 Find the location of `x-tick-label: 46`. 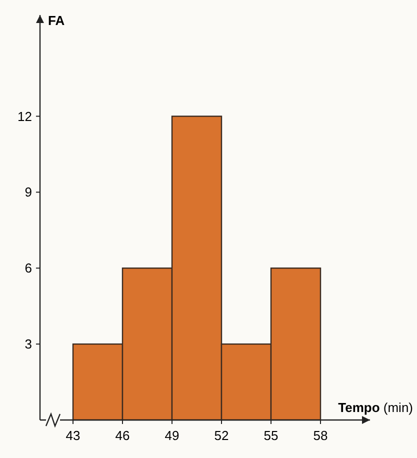

x-tick-label: 46 is located at coordinates (122, 435).